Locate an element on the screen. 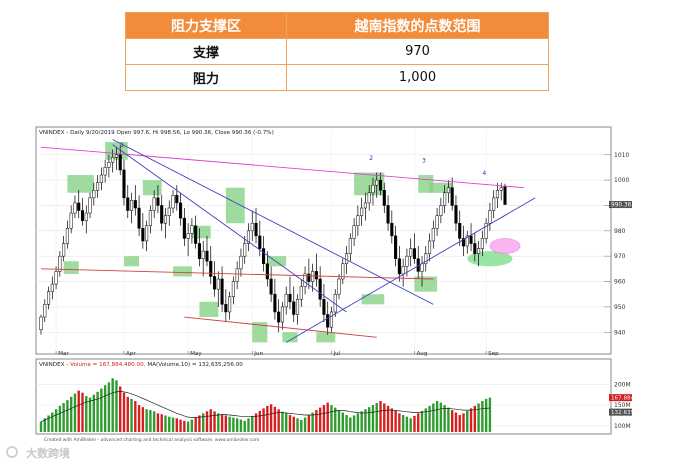 The image size is (691, 465). volume-header-volume: Volume = 167,884,480.00, is located at coordinates (108, 365).